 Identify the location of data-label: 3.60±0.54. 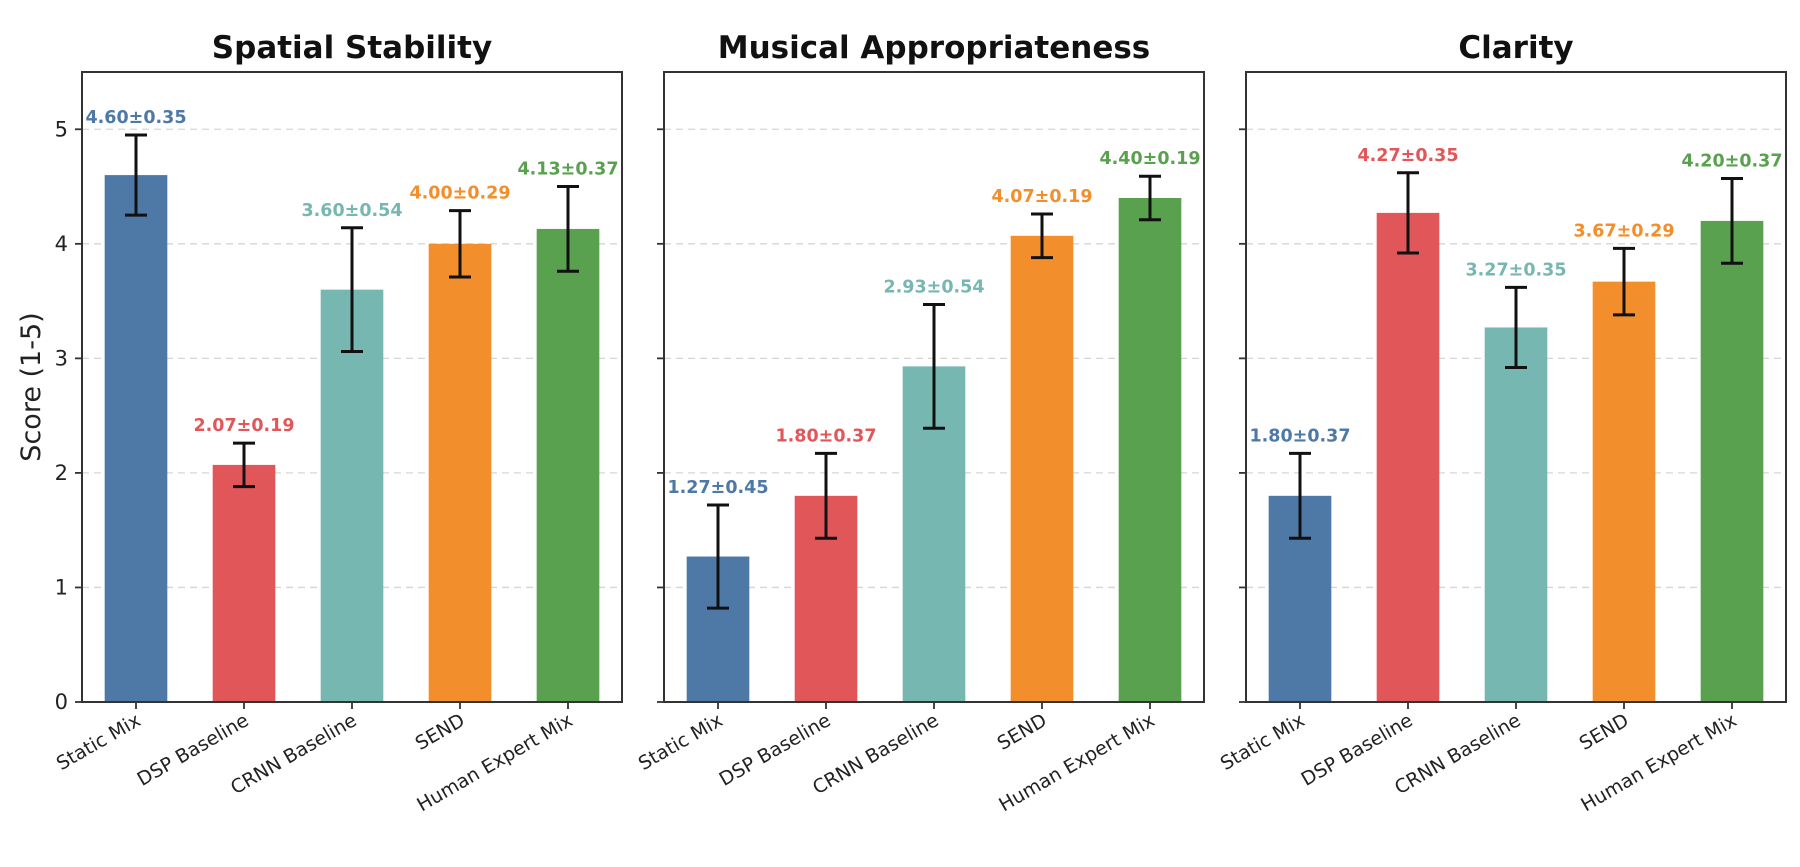
(351, 211).